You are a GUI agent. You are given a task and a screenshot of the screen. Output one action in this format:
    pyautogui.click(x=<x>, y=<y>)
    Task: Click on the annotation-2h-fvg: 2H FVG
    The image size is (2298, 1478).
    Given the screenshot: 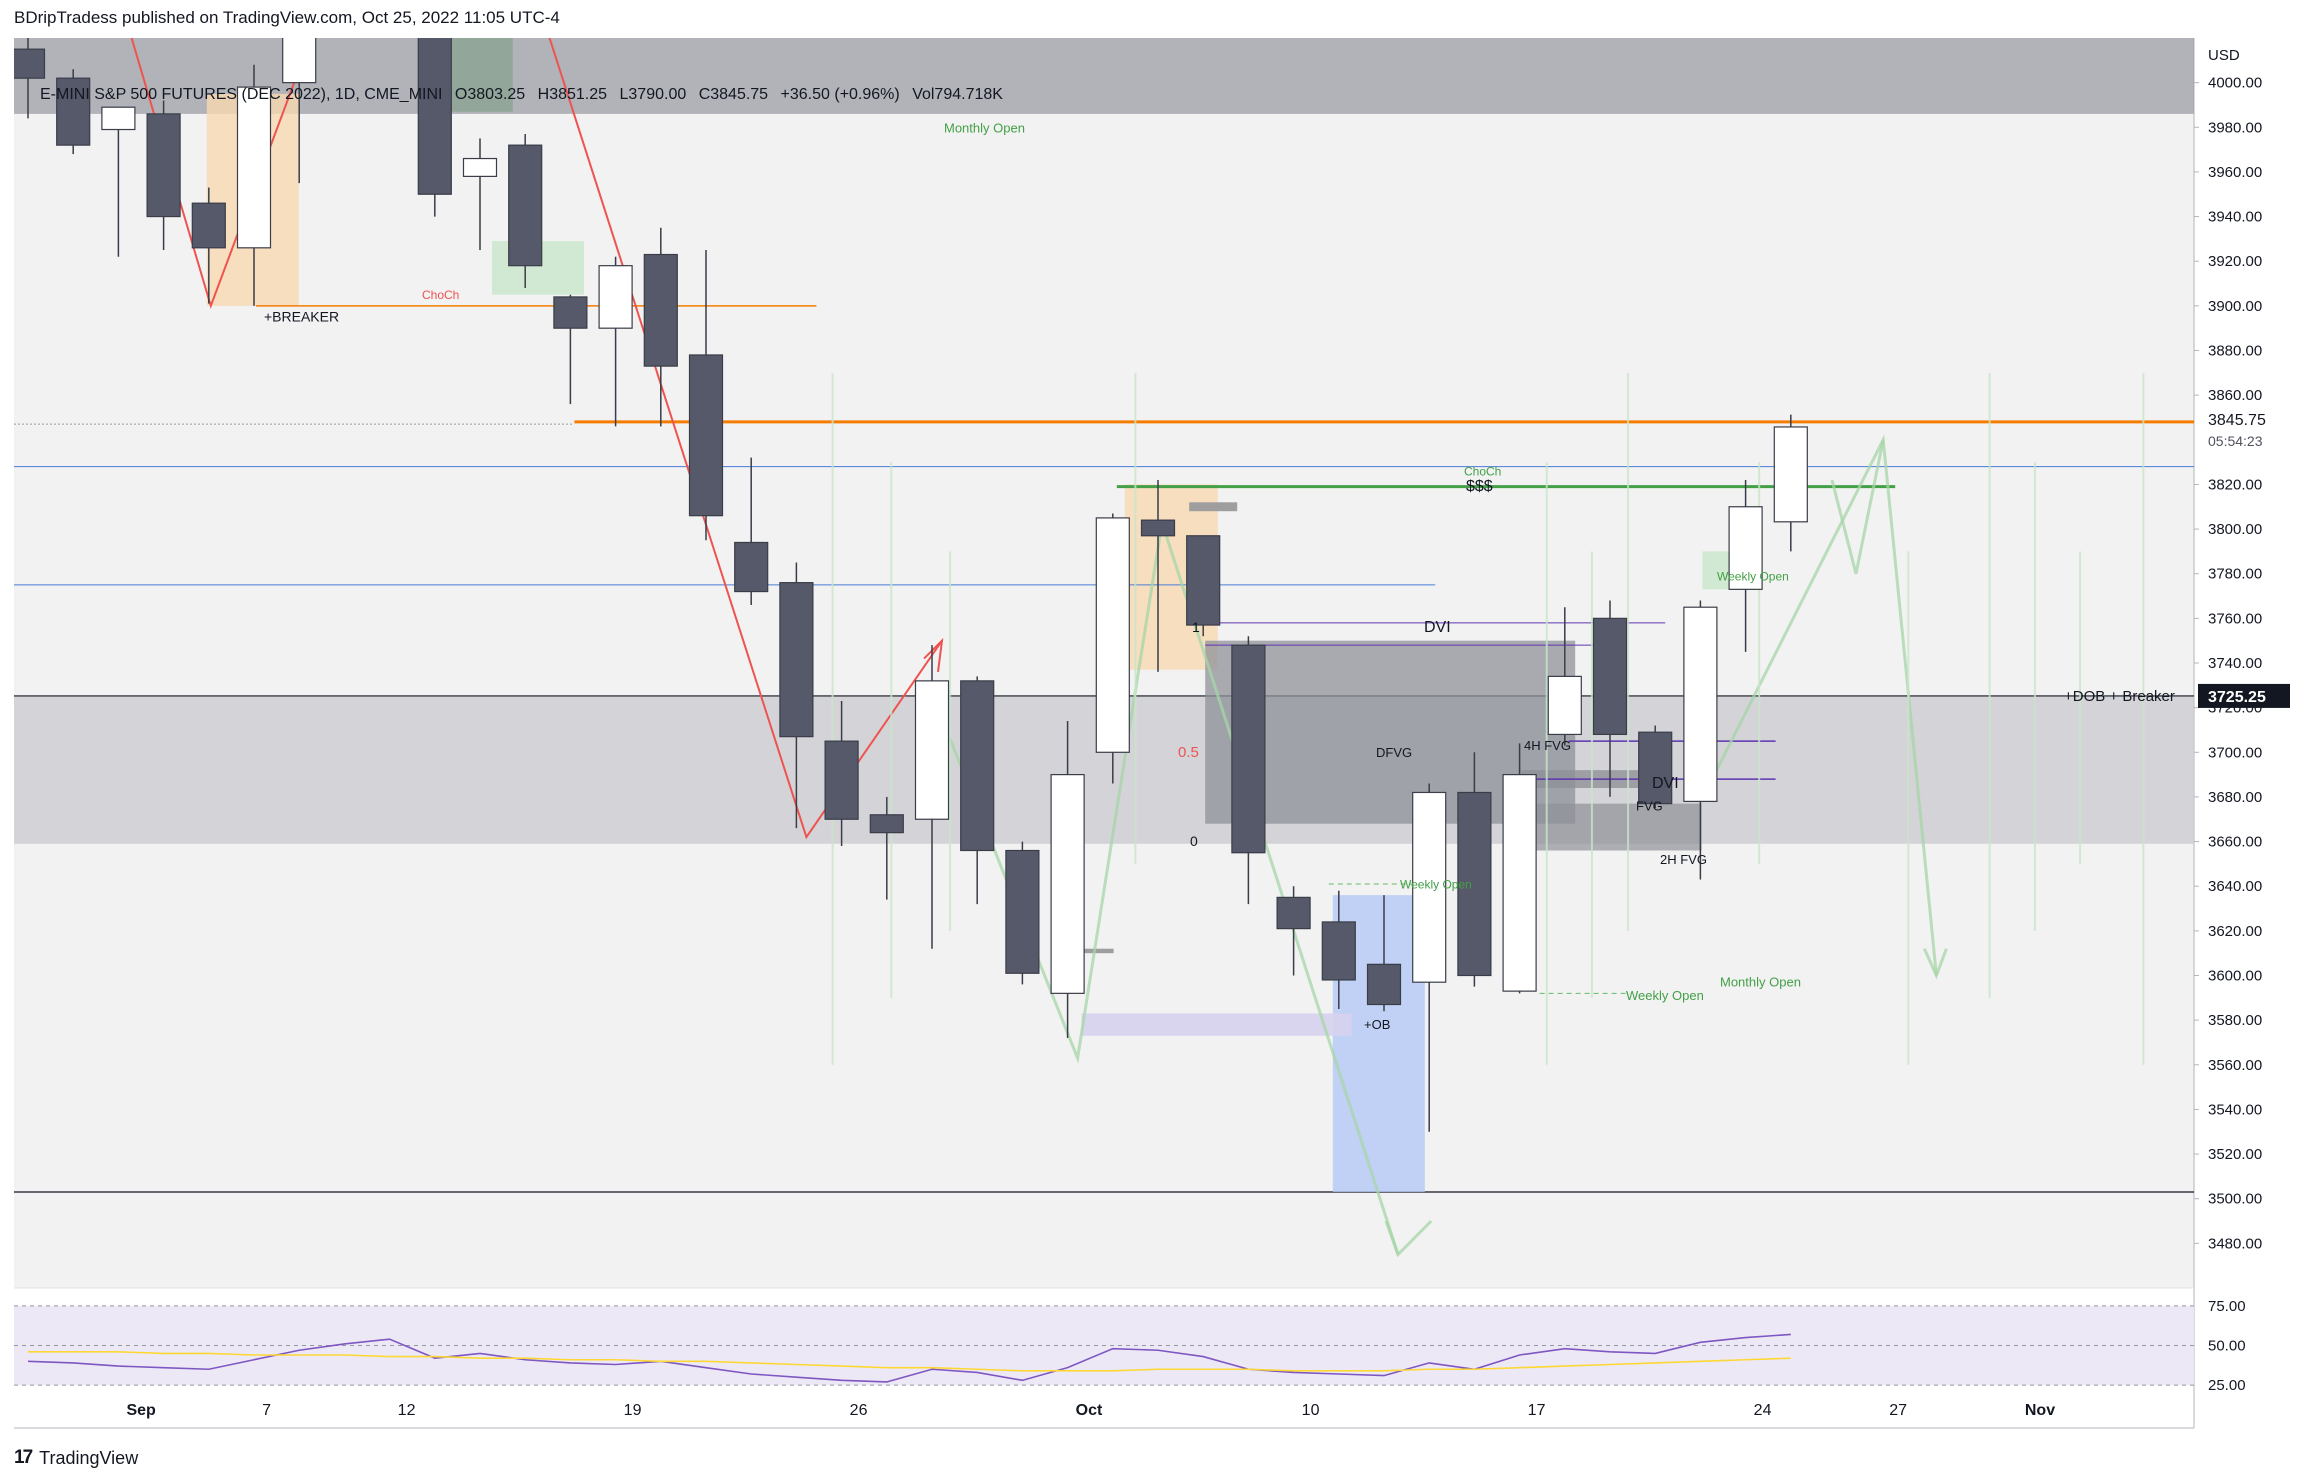 What is the action you would take?
    pyautogui.click(x=1683, y=859)
    